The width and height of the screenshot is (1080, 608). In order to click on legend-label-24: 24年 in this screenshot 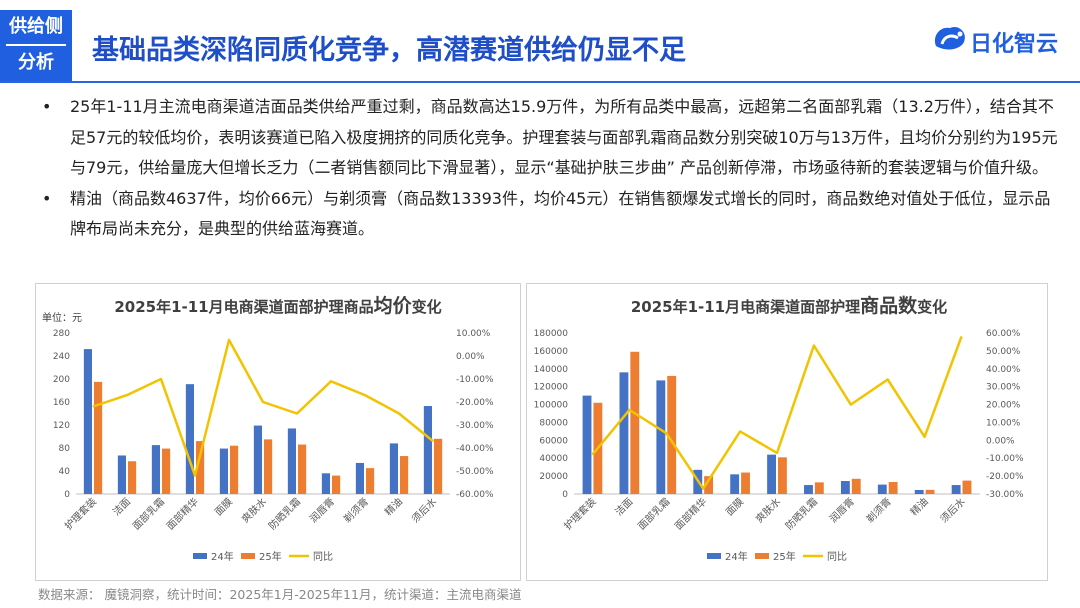, I will do `click(736, 556)`.